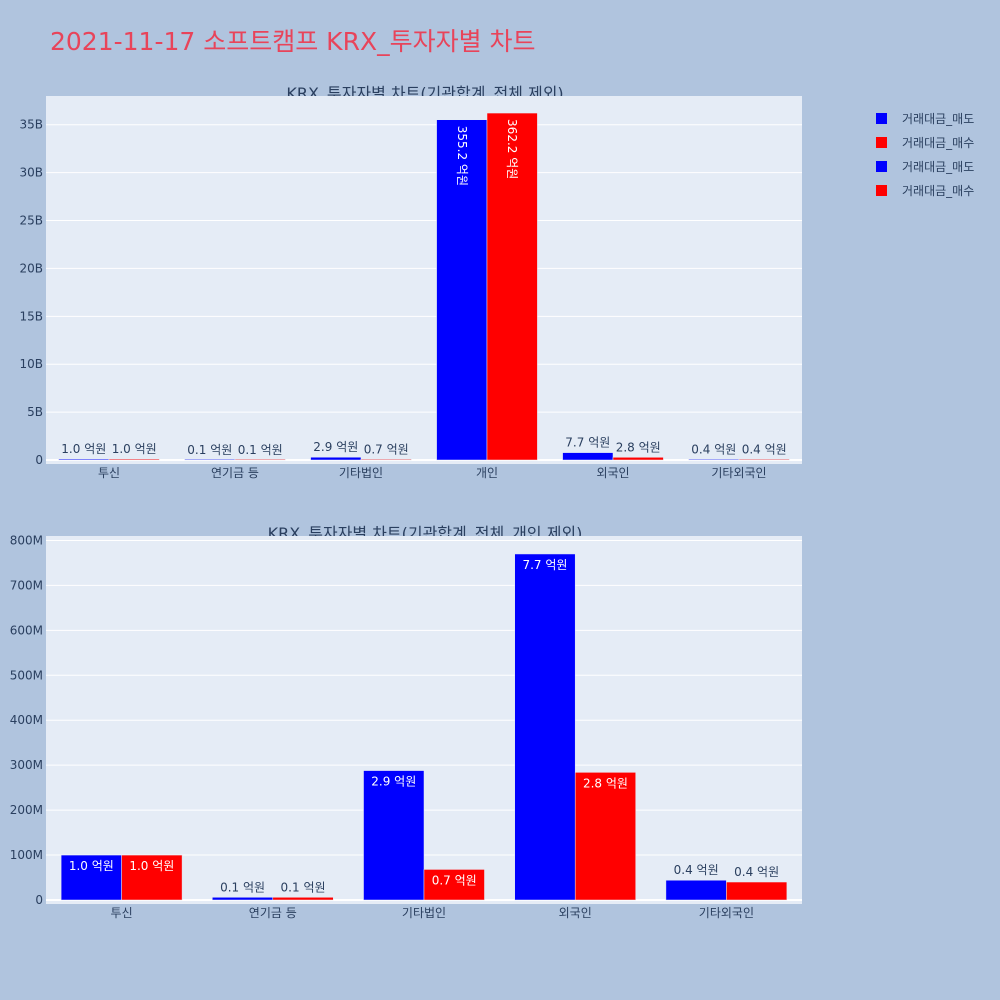 This screenshot has width=1000, height=1000. I want to click on y-tick-label: 600M, so click(26, 630).